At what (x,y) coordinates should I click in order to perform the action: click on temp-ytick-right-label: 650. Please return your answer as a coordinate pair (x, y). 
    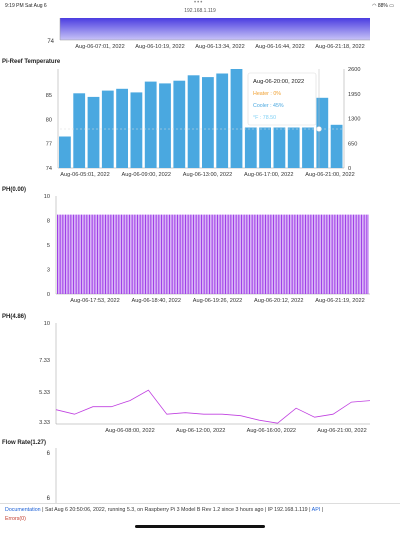
    Looking at the image, I should click on (352, 144).